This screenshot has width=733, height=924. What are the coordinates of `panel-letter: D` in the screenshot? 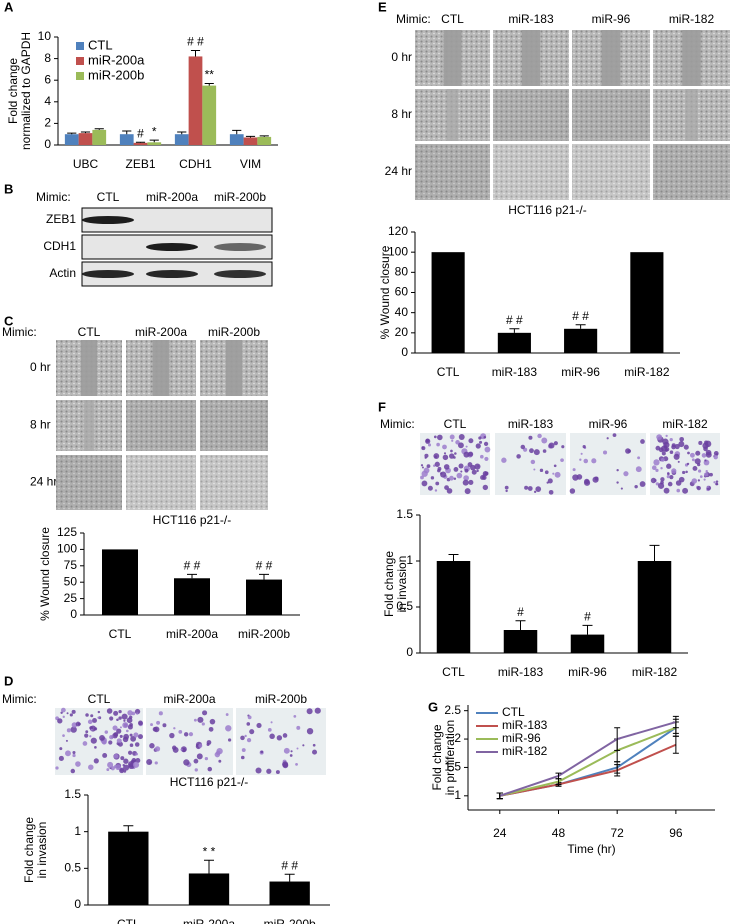 It's located at (8, 680).